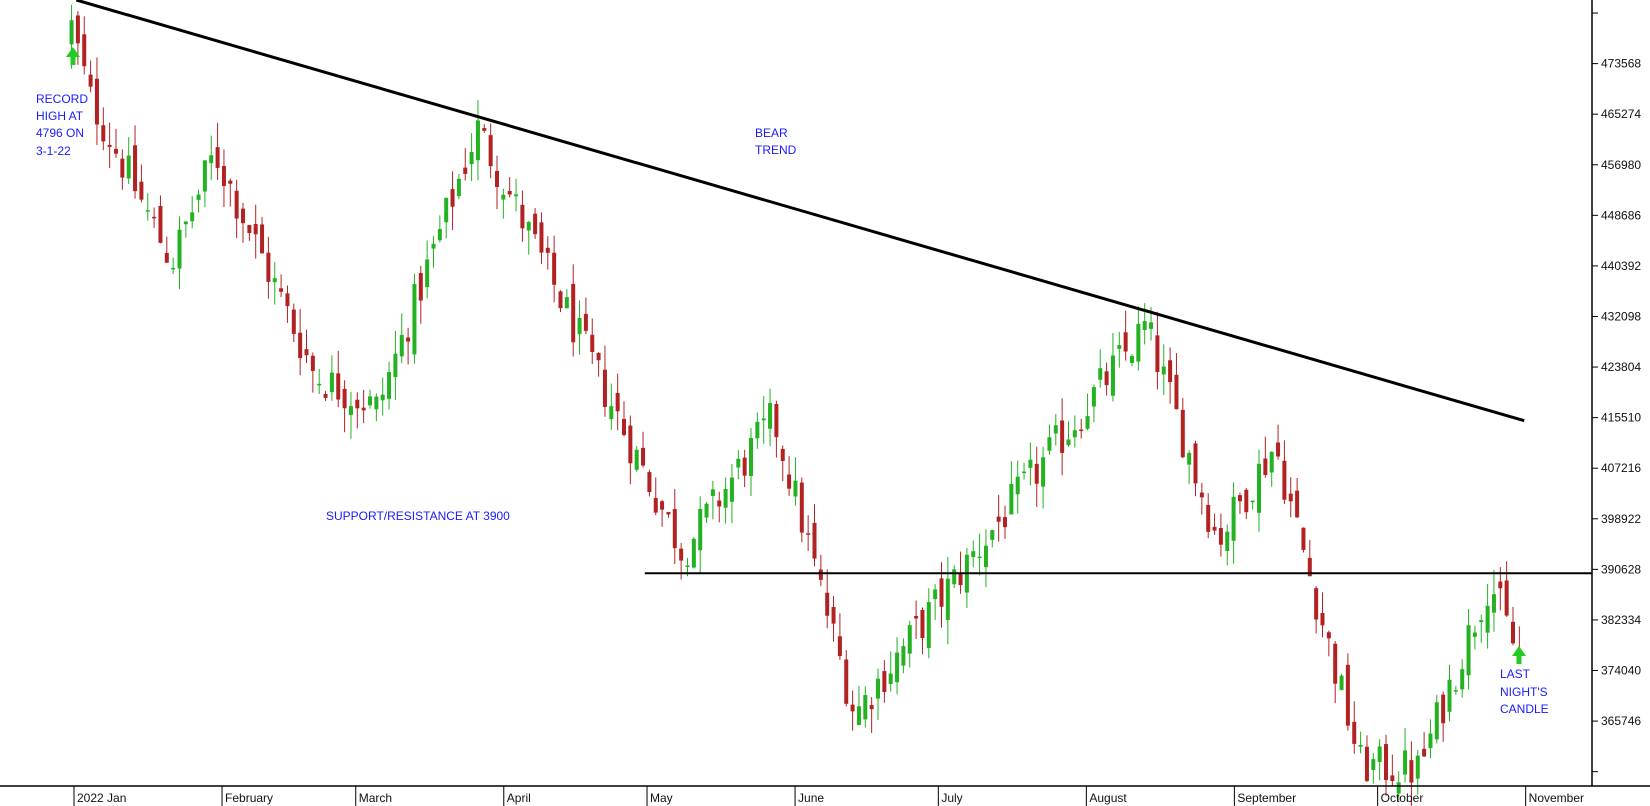  What do you see at coordinates (1519, 655) in the screenshot?
I see `last-candle-arrow-icon` at bounding box center [1519, 655].